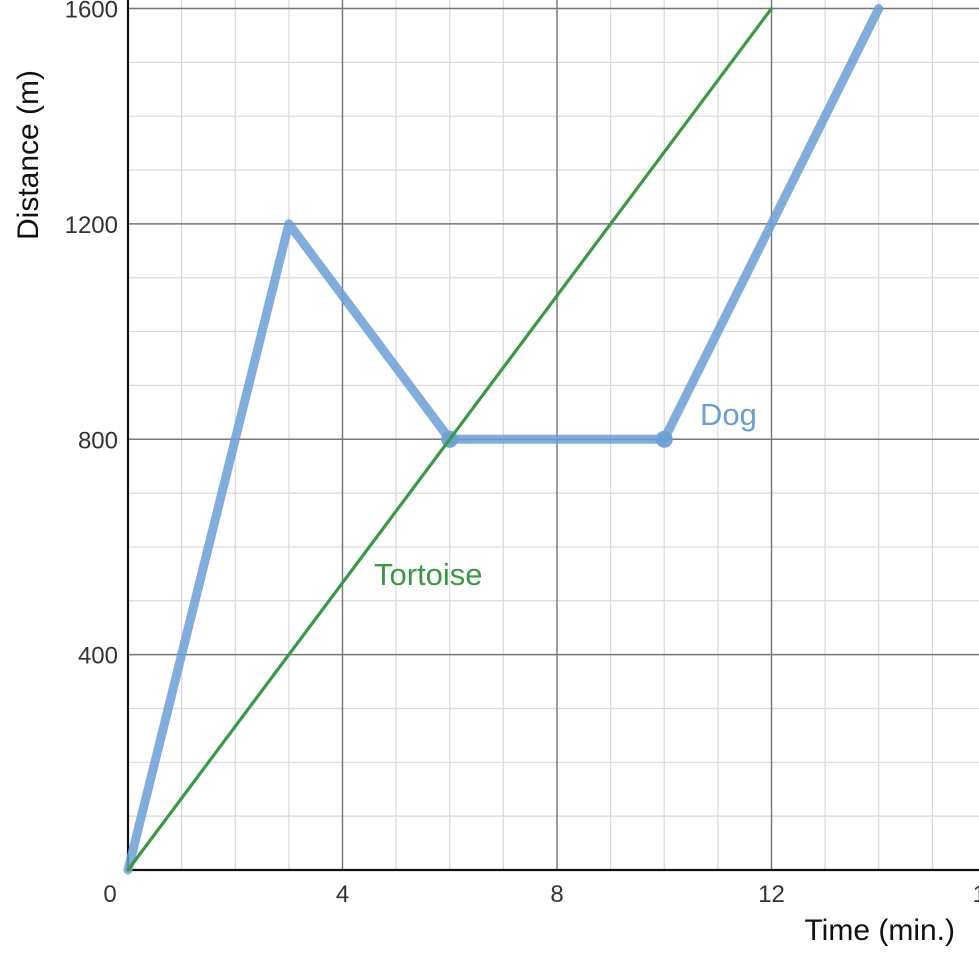  I want to click on y-tick-label: 1200, so click(91, 225).